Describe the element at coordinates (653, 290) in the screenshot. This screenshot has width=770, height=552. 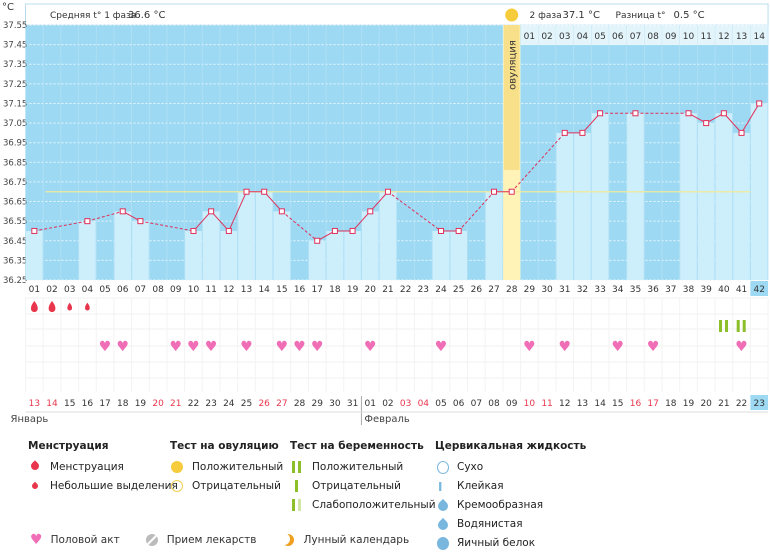
I see `cycle-day-label: 36` at that location.